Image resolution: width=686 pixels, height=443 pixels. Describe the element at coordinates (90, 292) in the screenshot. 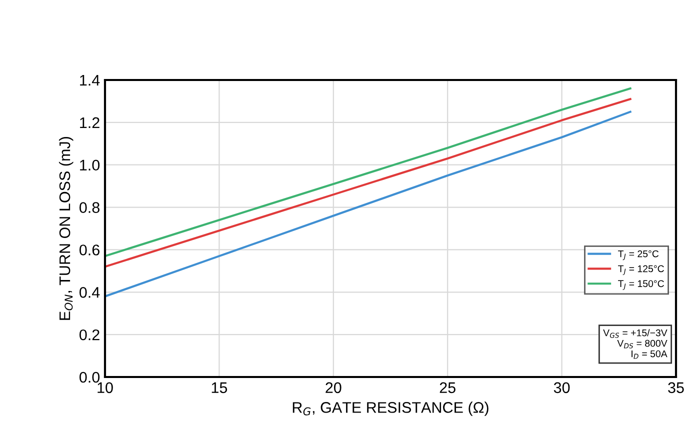

I see `y-tick-label: 0.4` at that location.